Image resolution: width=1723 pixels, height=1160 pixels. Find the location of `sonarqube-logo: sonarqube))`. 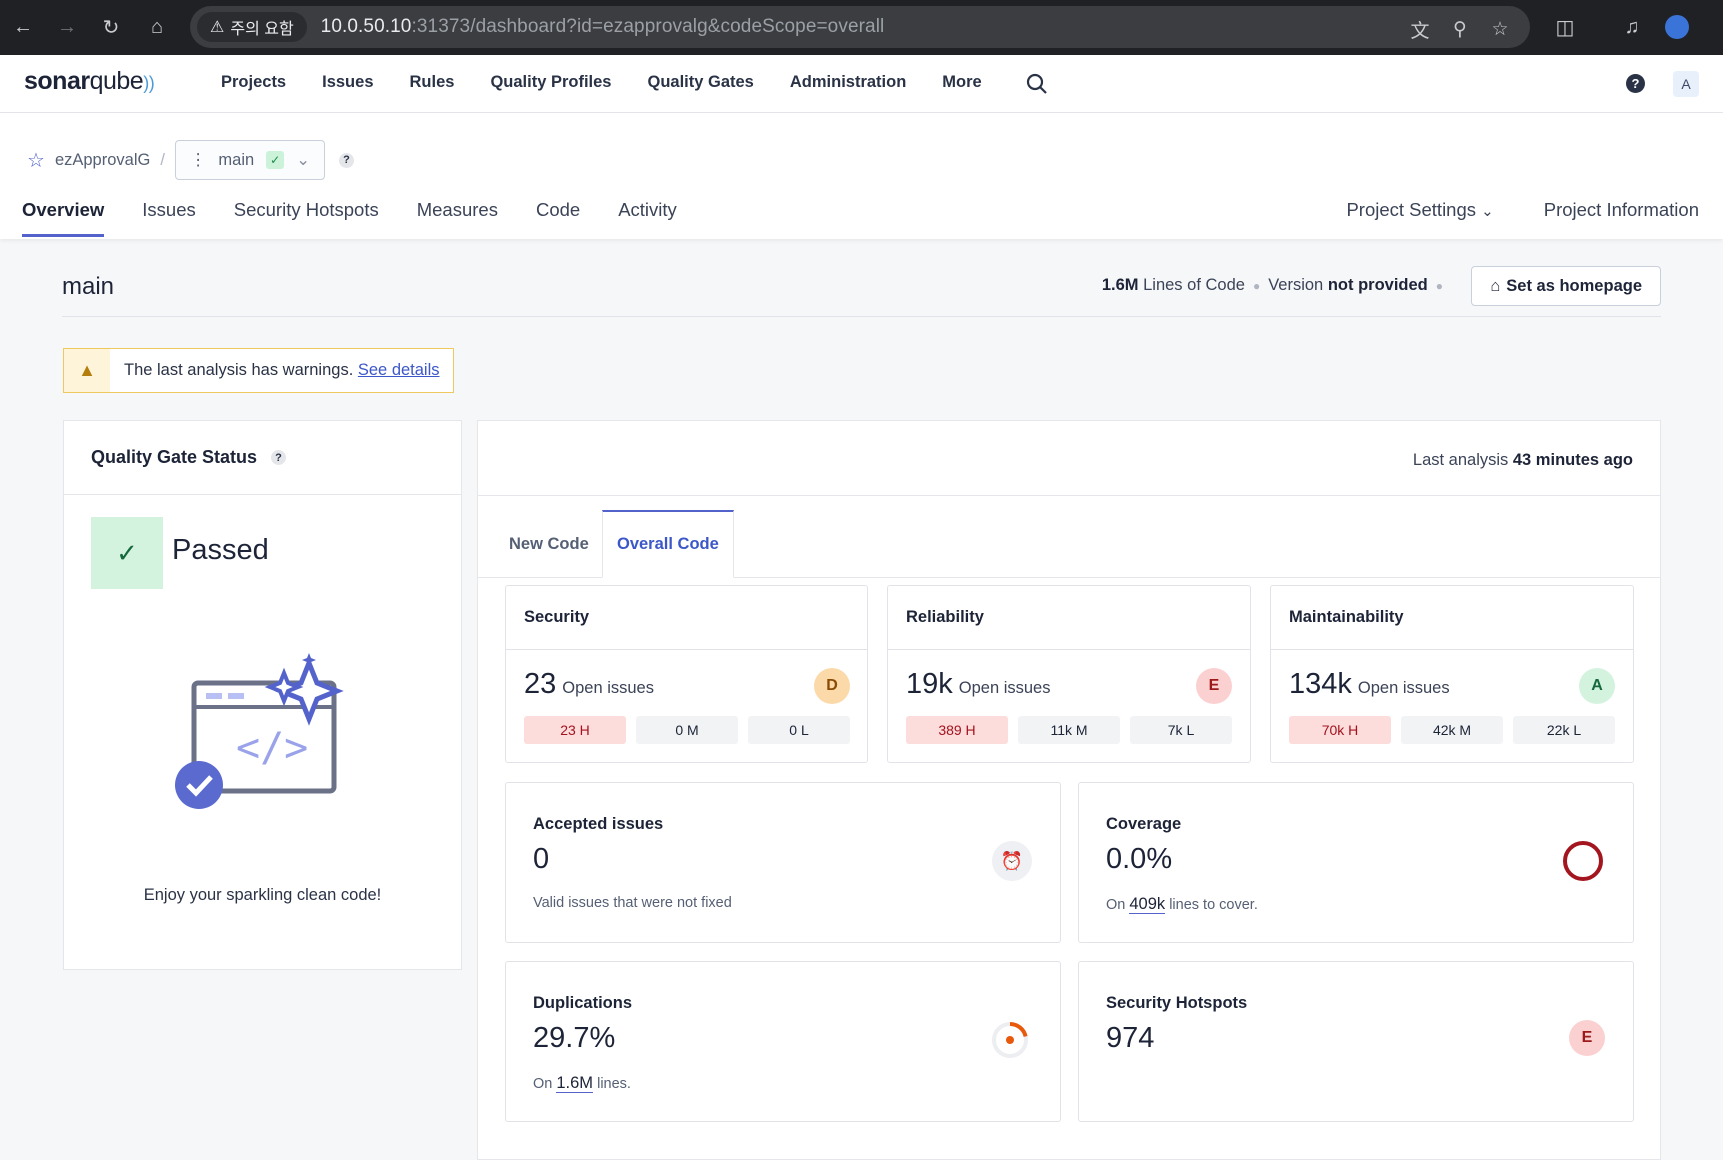

sonarqube-logo: sonarqube)) is located at coordinates (89, 81).